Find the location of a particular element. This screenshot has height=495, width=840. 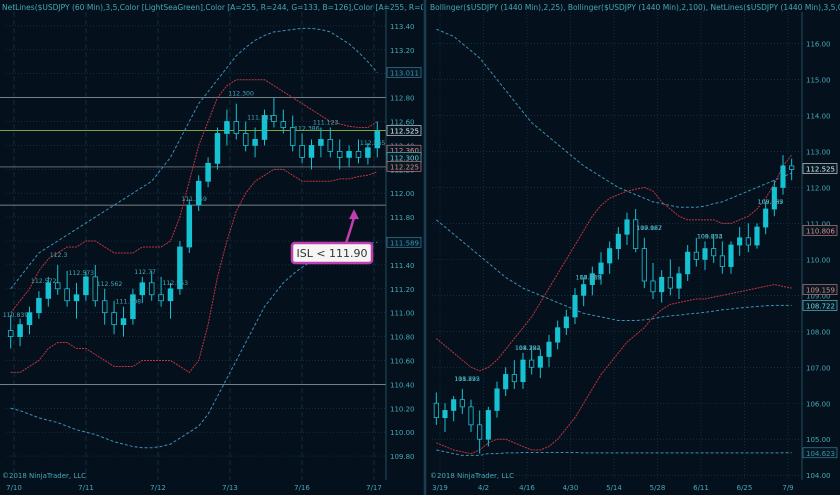

hourly-x-axis: 7/10 7/11 7/12 7/13 7/16 7/17 is located at coordinates (194, 488).